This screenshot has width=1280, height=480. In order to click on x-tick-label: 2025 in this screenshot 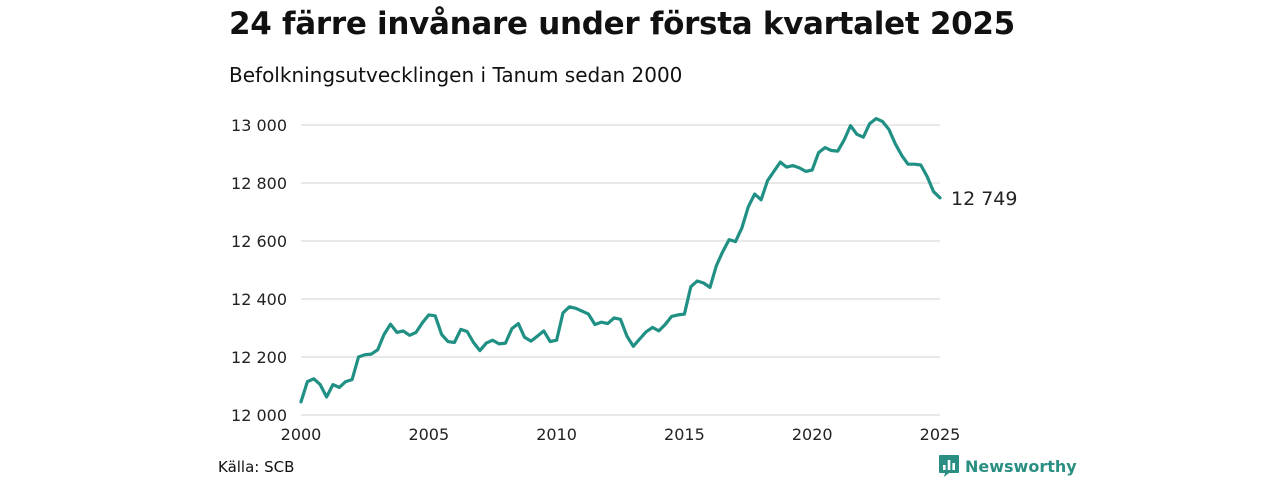, I will do `click(940, 434)`.